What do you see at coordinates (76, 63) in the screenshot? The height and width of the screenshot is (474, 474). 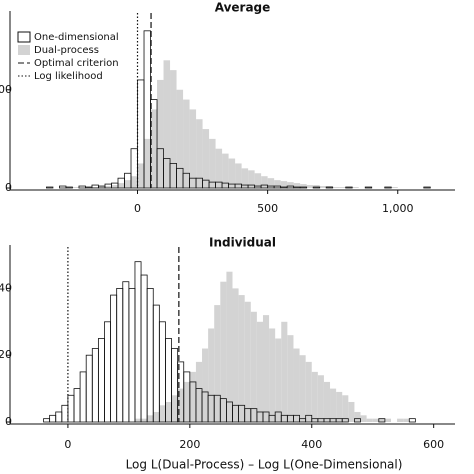 I see `legend-label: Optimal criterion` at bounding box center [76, 63].